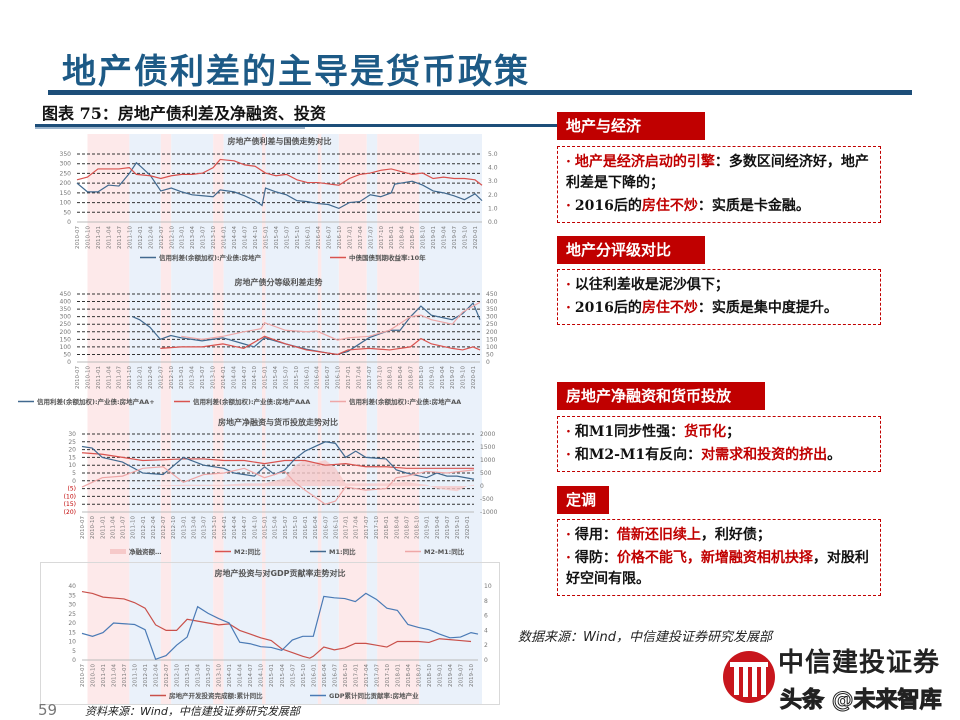  I want to click on y-tick-label-left: 40, so click(72, 586).